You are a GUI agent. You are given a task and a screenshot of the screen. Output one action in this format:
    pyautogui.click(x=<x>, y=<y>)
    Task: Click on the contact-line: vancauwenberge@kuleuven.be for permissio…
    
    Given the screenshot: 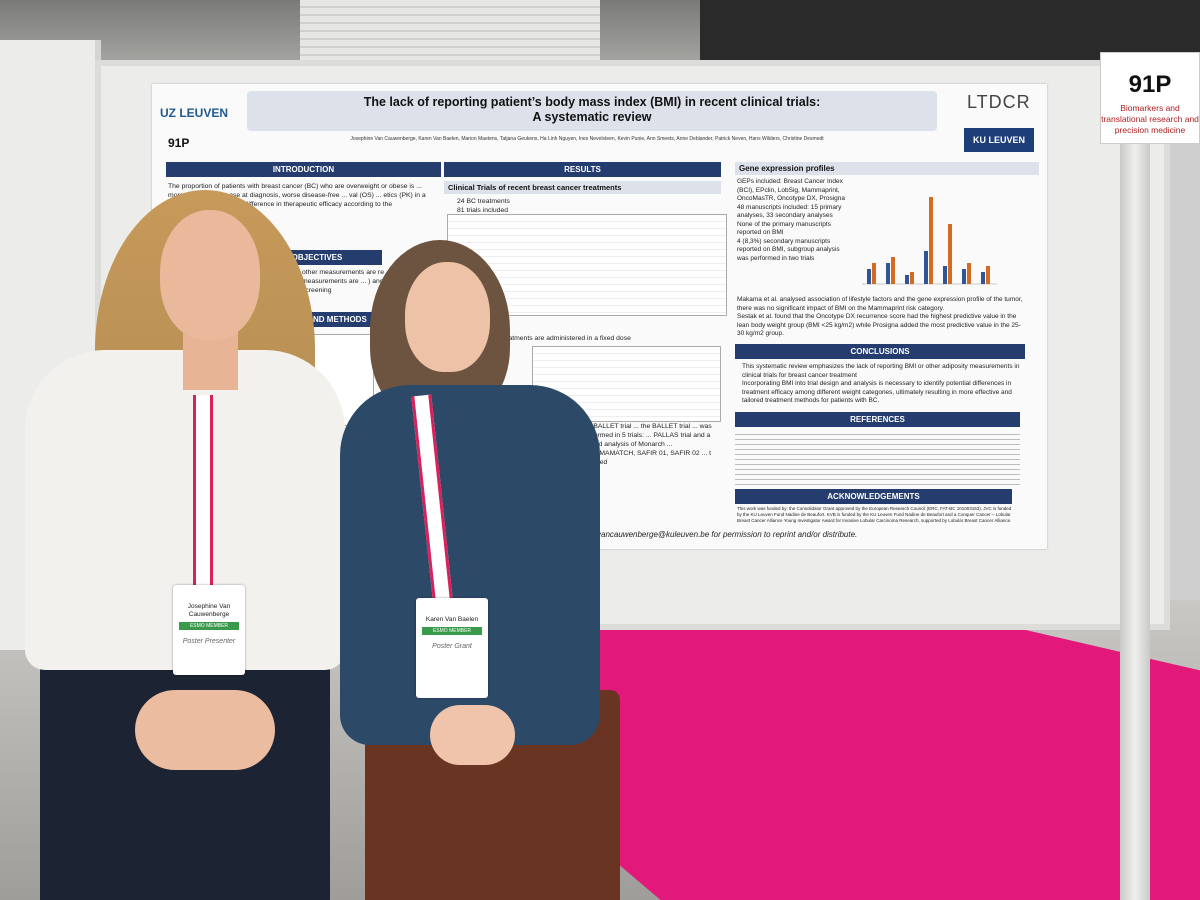 What is the action you would take?
    pyautogui.click(x=727, y=534)
    